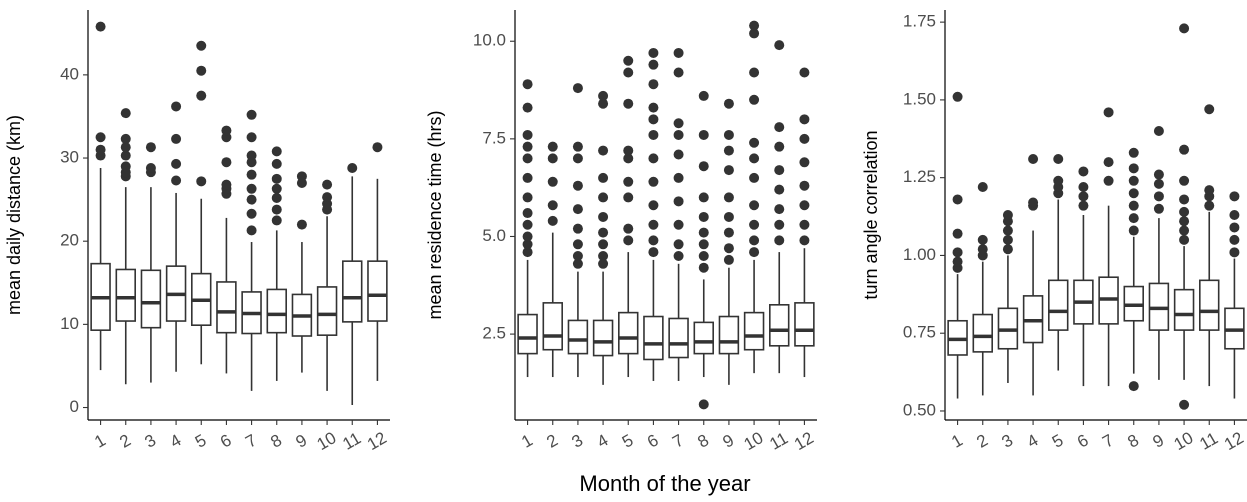  Describe the element at coordinates (919, 254) in the screenshot. I see `y-tick-label: 1.00` at that location.